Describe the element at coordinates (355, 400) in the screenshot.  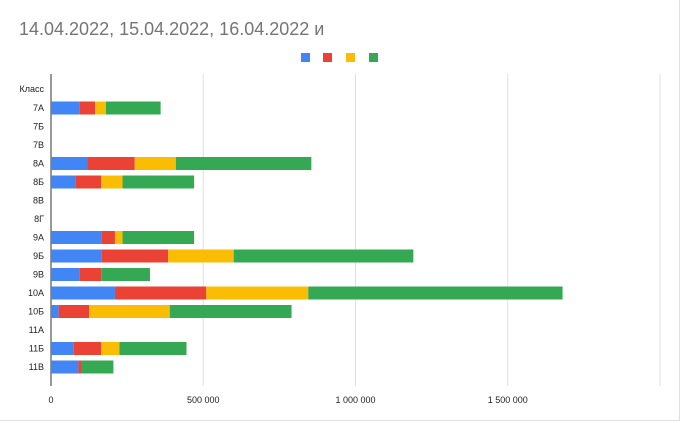
I see `x-tick-label: 1 000 000` at that location.